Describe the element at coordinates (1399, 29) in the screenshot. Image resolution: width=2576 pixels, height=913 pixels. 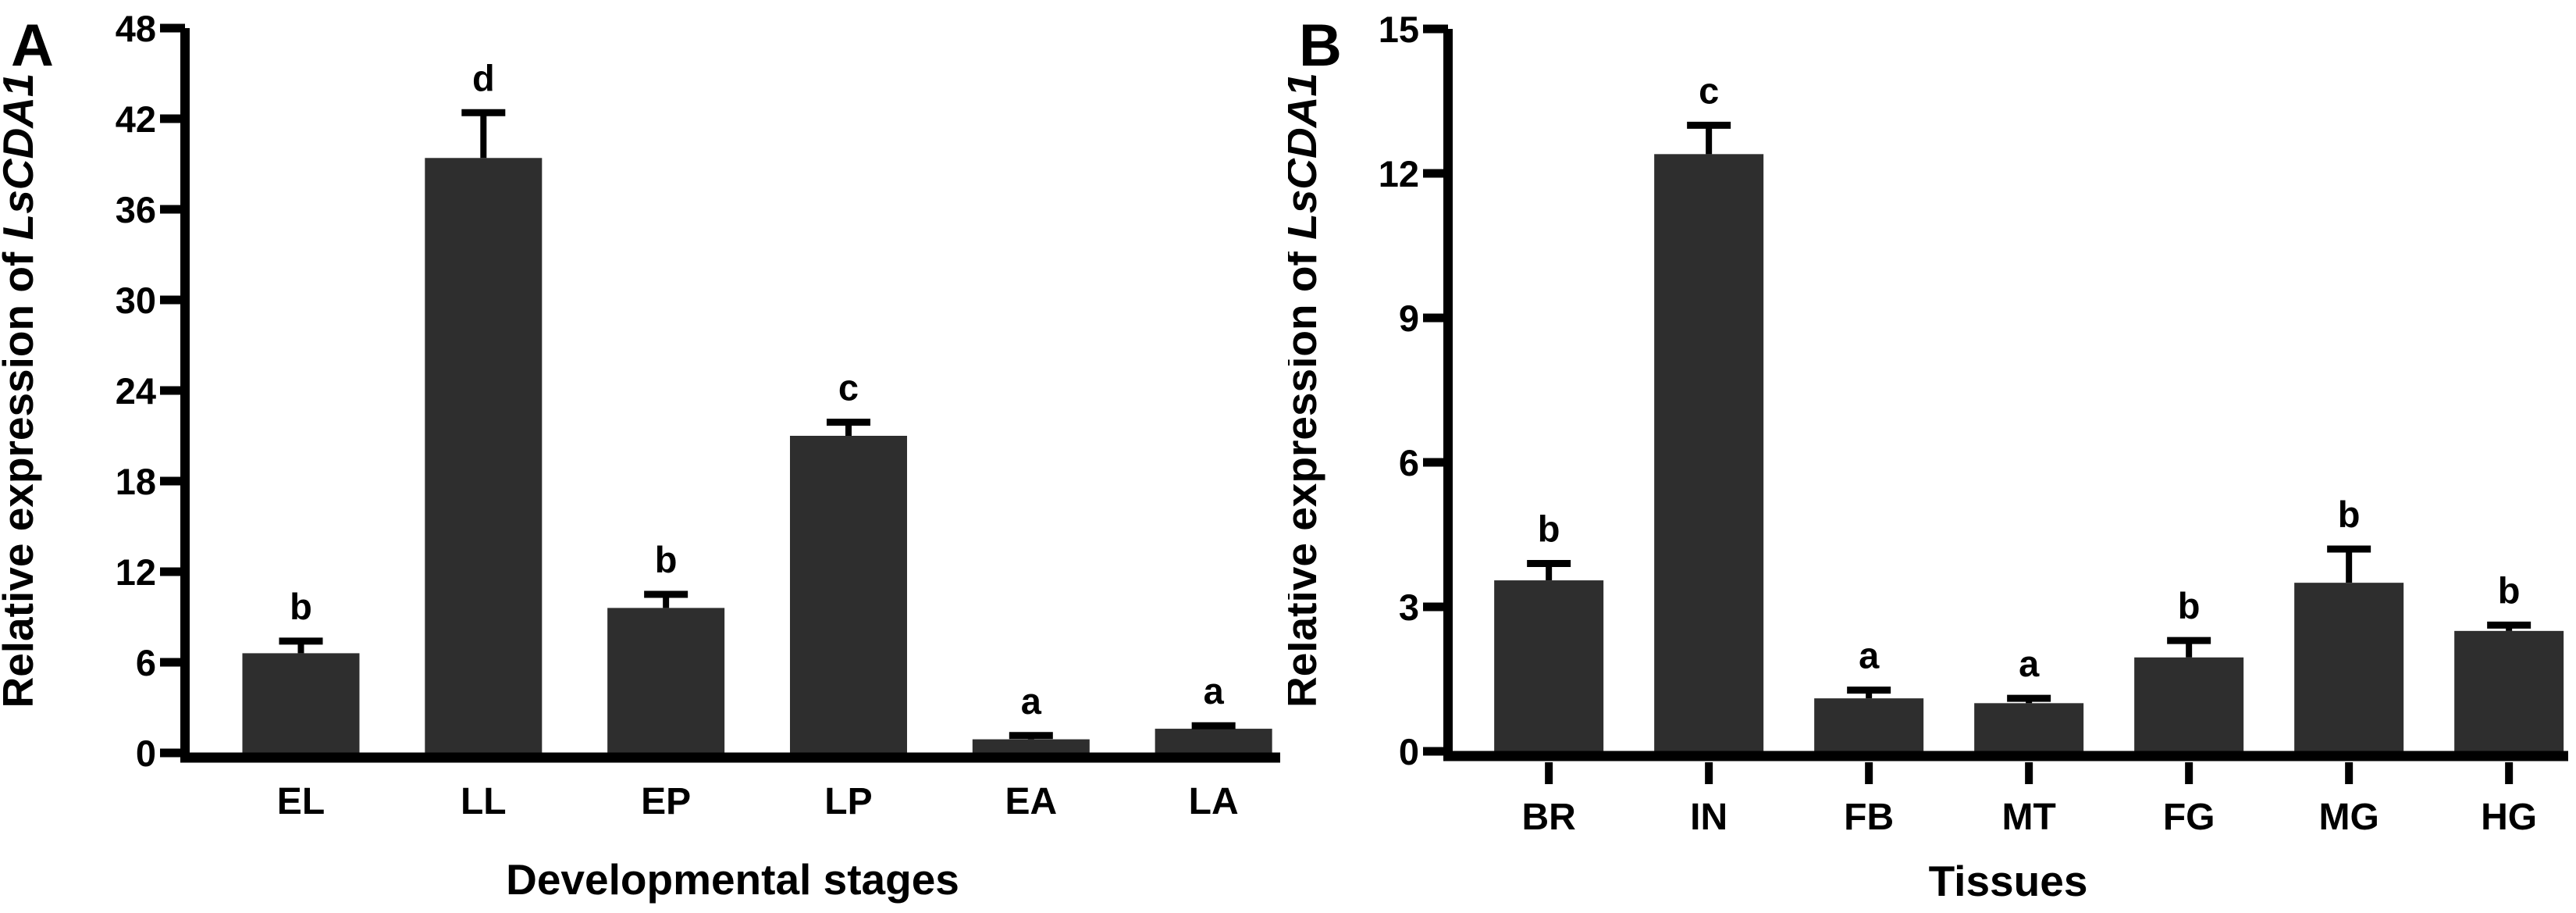
I see `y-tick-label: 15` at that location.